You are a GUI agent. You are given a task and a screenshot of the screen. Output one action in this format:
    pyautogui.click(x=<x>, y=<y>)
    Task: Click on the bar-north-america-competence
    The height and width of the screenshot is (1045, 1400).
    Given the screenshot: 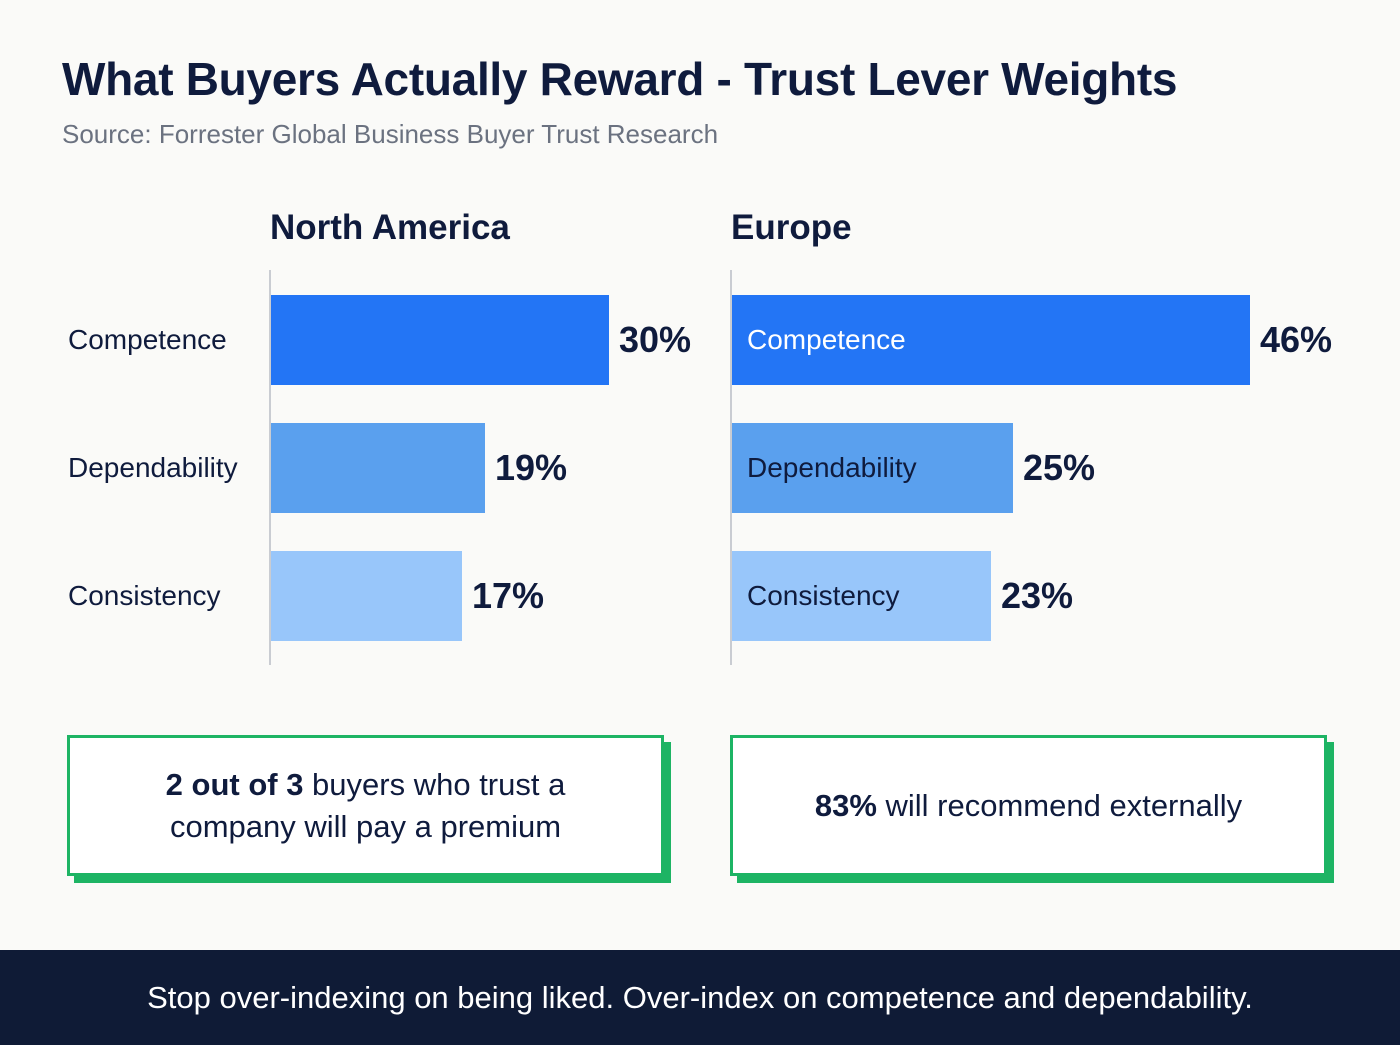 What is the action you would take?
    pyautogui.click(x=440, y=340)
    